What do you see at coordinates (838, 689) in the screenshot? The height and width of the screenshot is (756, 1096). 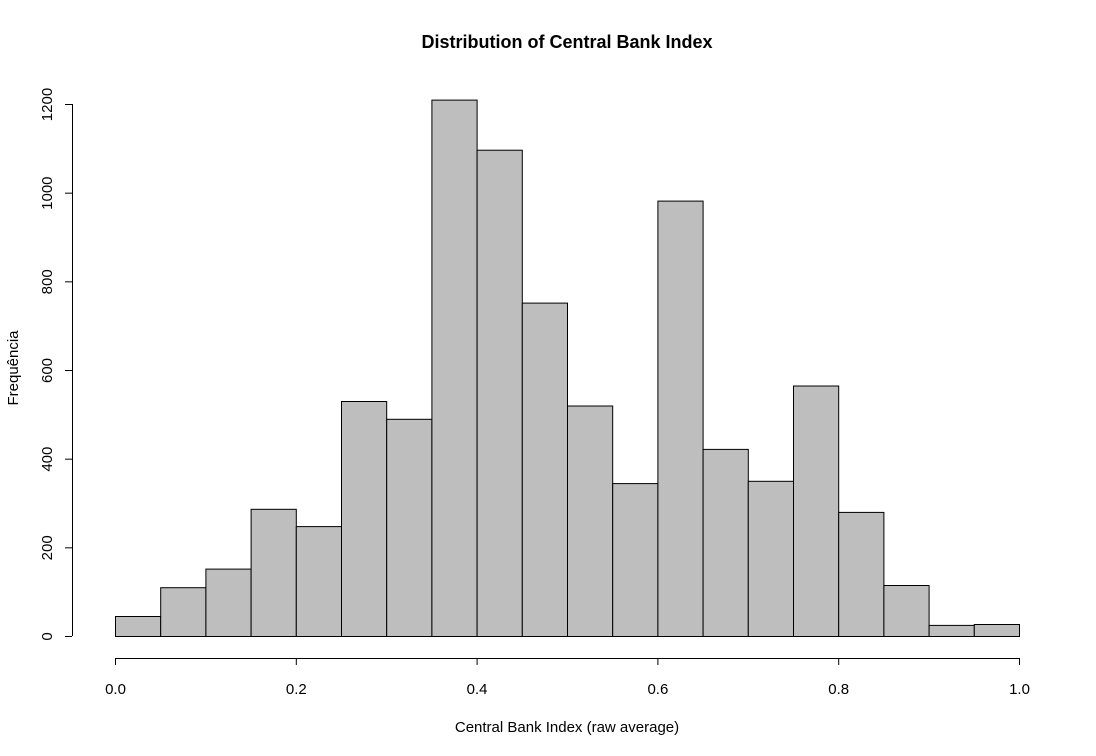 I see `x-tick-label: 0.8` at bounding box center [838, 689].